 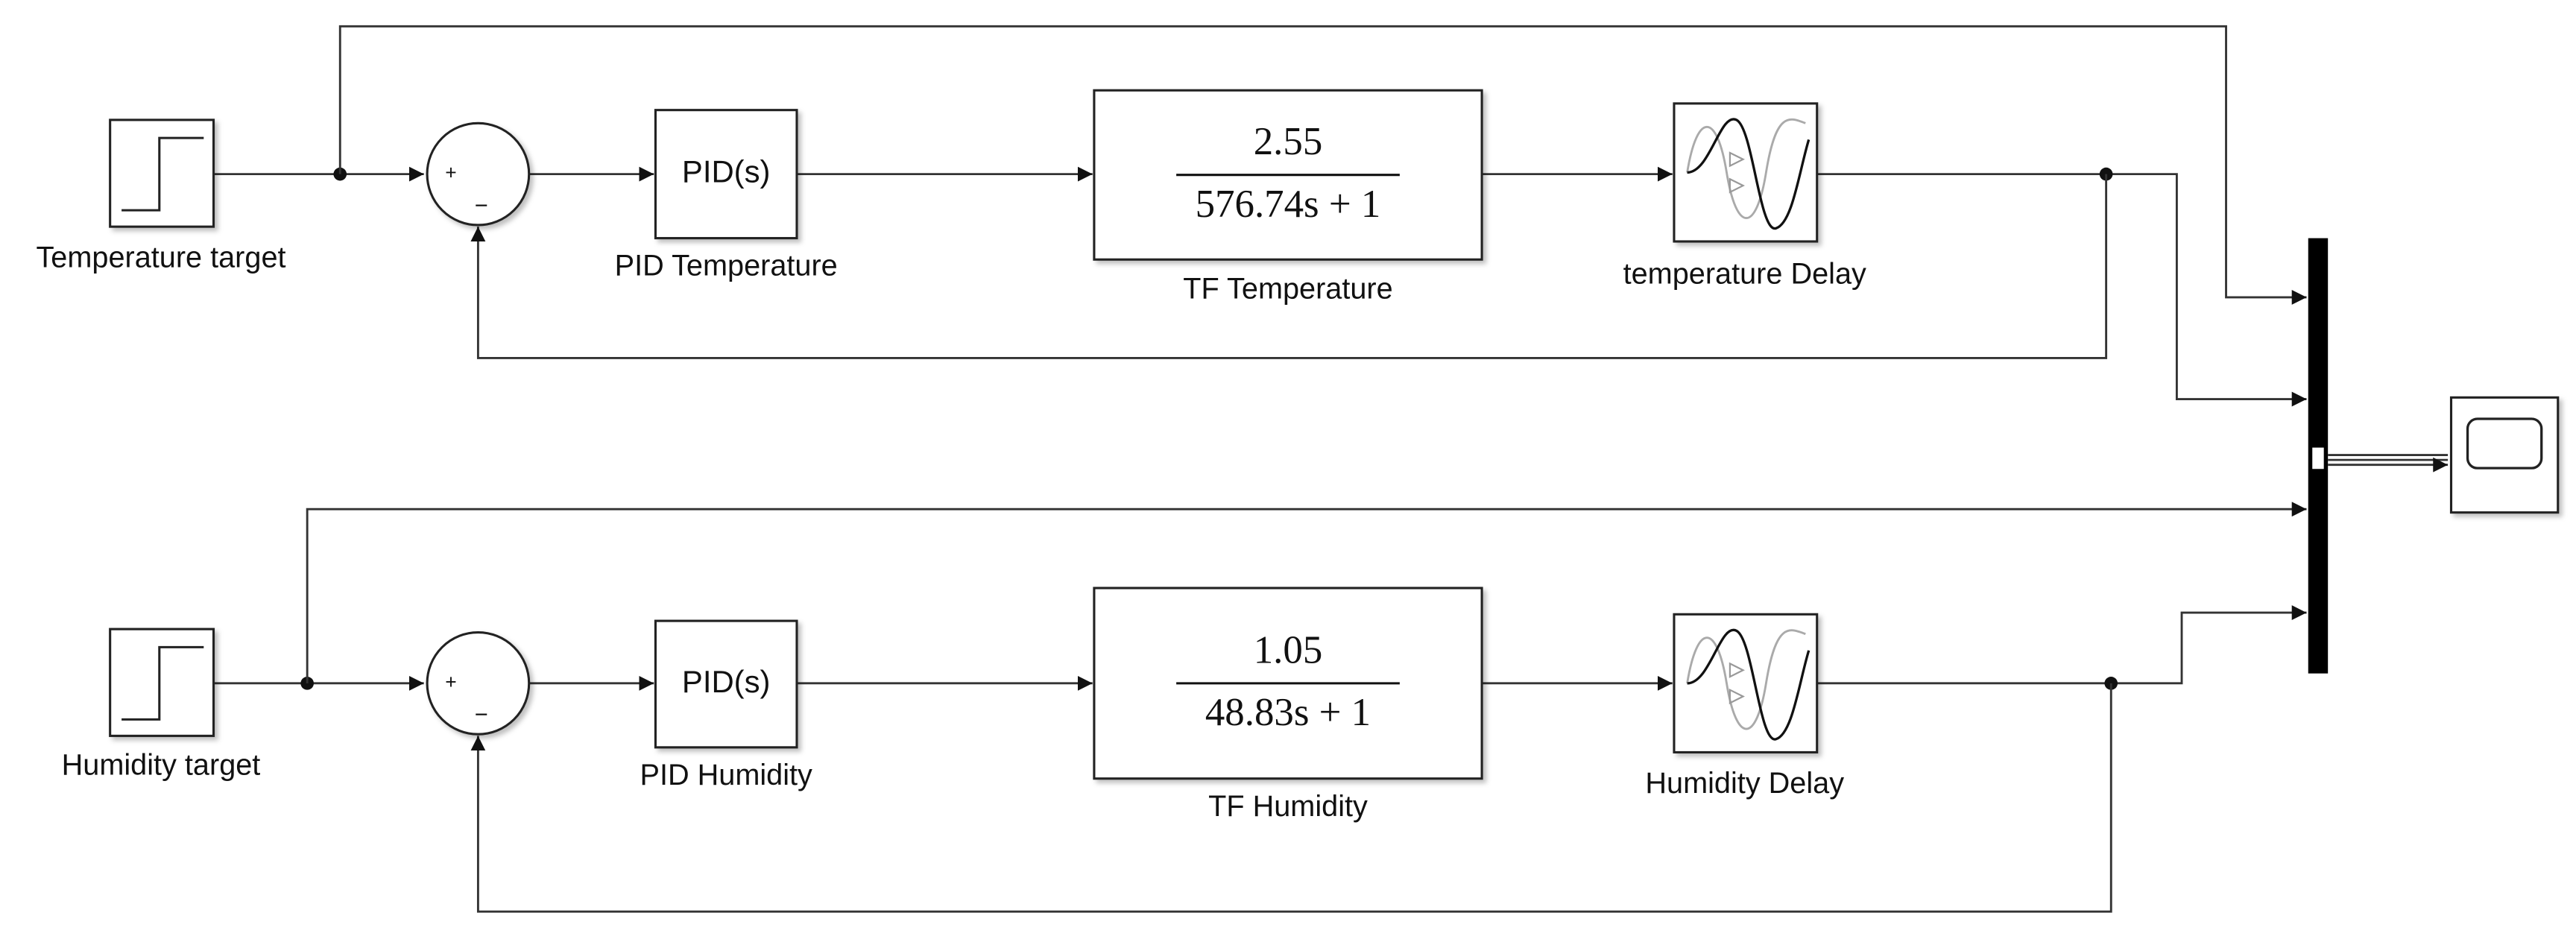 What do you see at coordinates (2388, 460) in the screenshot?
I see `bus-wire` at bounding box center [2388, 460].